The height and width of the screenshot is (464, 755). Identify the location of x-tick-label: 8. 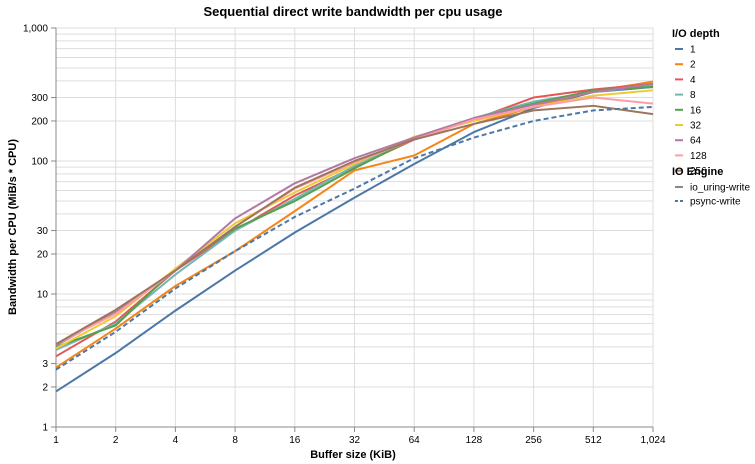
(235, 440).